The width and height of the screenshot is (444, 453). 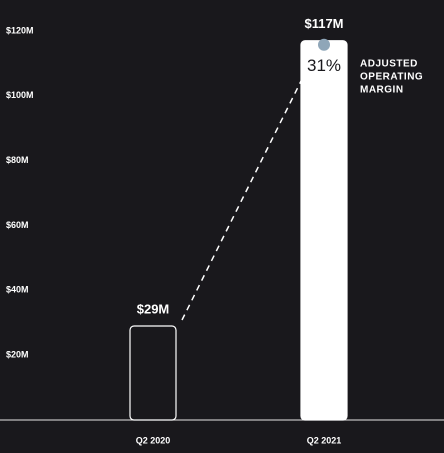 I want to click on annotation: OPERATING, so click(x=391, y=77).